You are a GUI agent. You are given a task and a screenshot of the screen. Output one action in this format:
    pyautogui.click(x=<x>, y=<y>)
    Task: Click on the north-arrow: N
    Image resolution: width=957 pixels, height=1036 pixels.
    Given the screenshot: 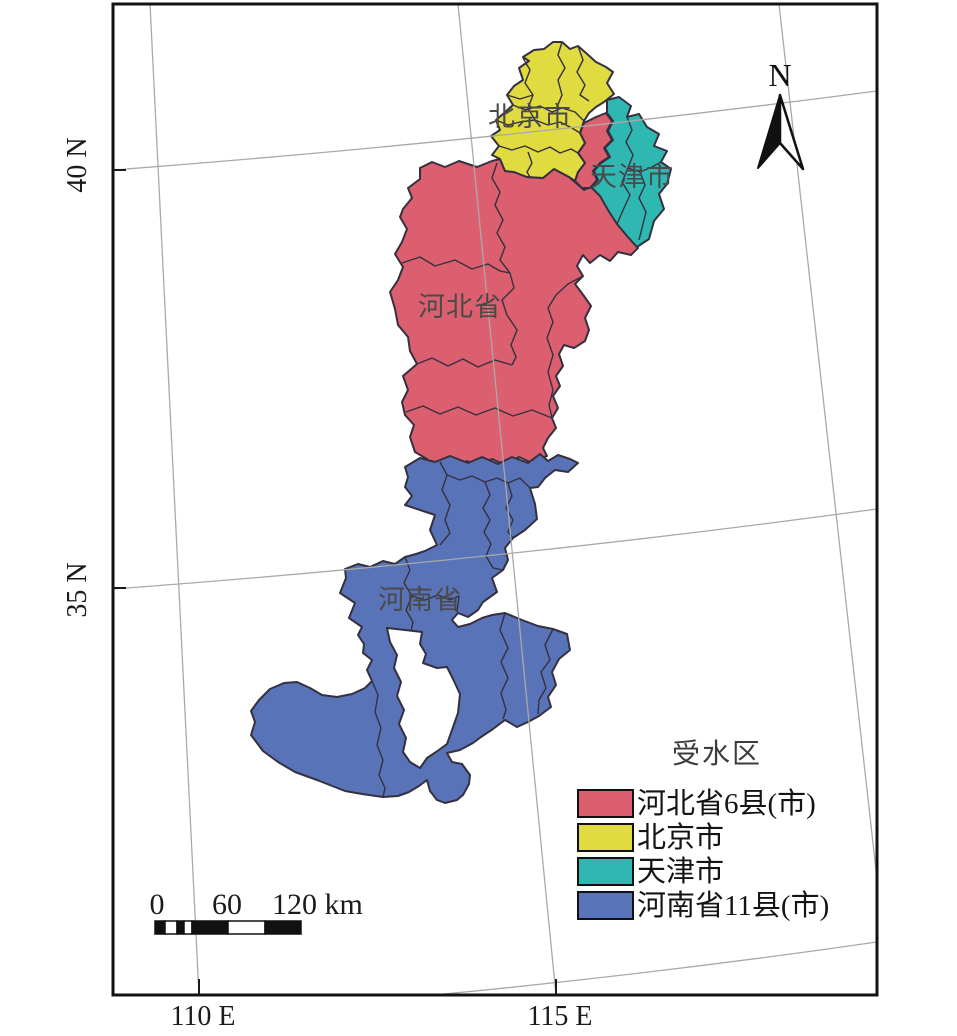 What is the action you would take?
    pyautogui.click(x=781, y=114)
    